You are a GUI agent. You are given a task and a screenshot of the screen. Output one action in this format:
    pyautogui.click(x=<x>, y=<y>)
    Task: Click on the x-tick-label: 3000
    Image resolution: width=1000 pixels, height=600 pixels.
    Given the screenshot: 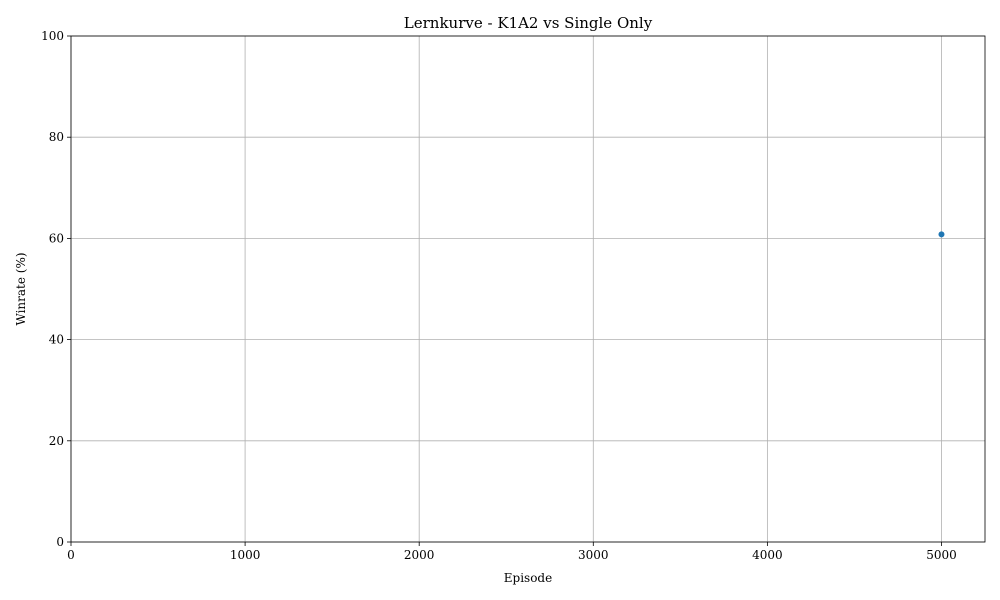 What is the action you would take?
    pyautogui.click(x=593, y=555)
    